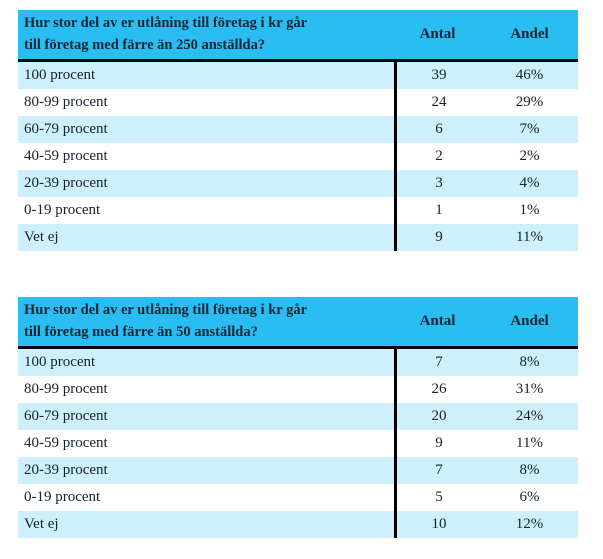 The height and width of the screenshot is (559, 603). Describe the element at coordinates (437, 183) in the screenshot. I see `row-antal-value: 3` at that location.